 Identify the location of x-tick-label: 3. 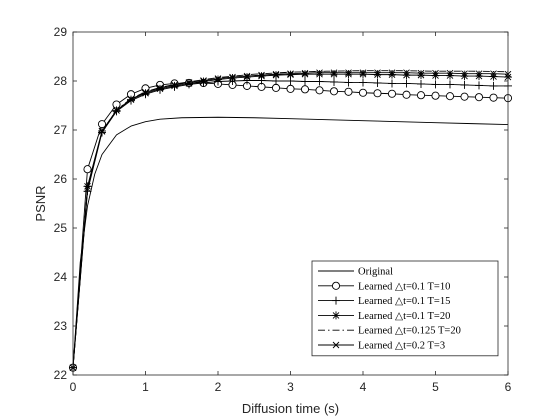
(290, 387).